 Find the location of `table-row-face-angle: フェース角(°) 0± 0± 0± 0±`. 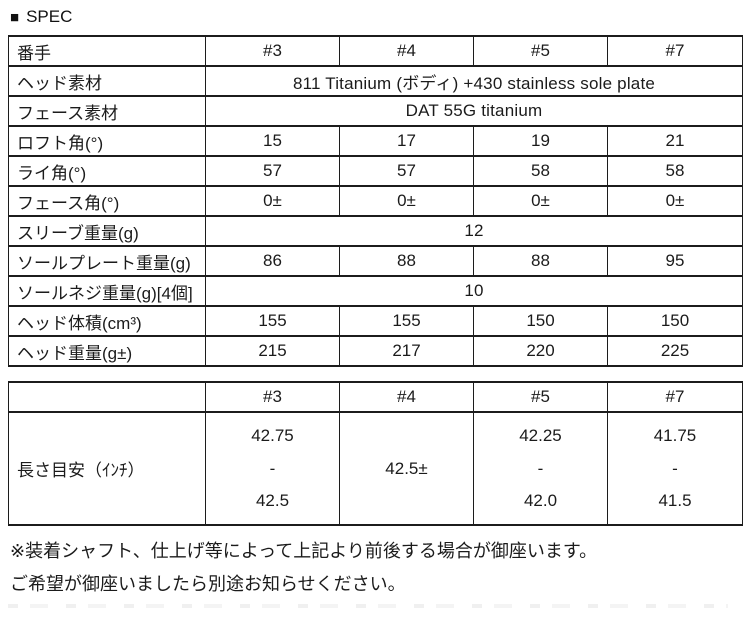

table-row-face-angle: フェース角(°) 0± 0± 0± 0± is located at coordinates (375, 201).